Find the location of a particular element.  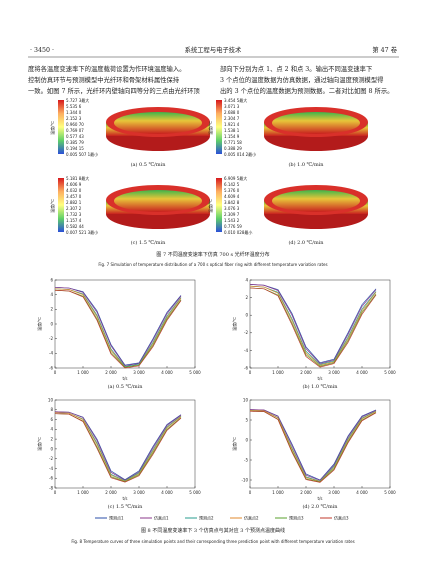

colorbar-label: 3.071 3 is located at coordinates (232, 106).